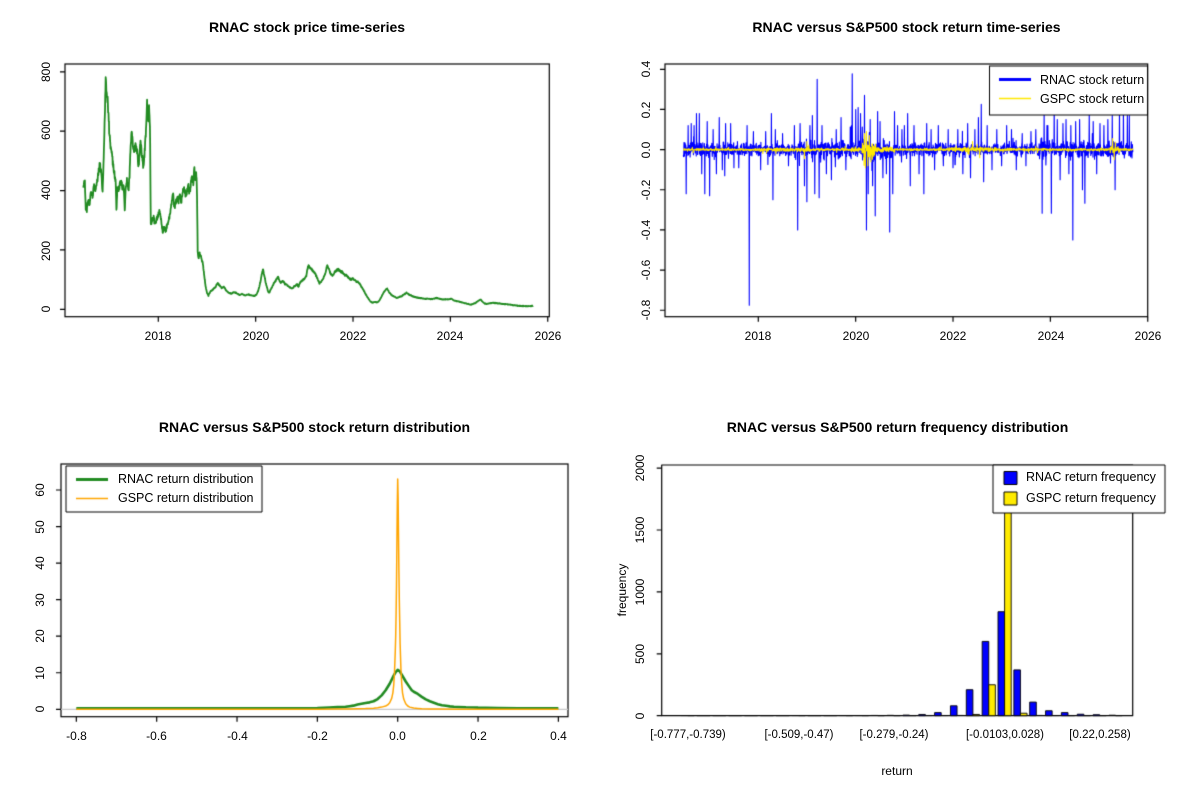  Describe the element at coordinates (646, 310) in the screenshot. I see `y-tick-label: -0.8` at that location.